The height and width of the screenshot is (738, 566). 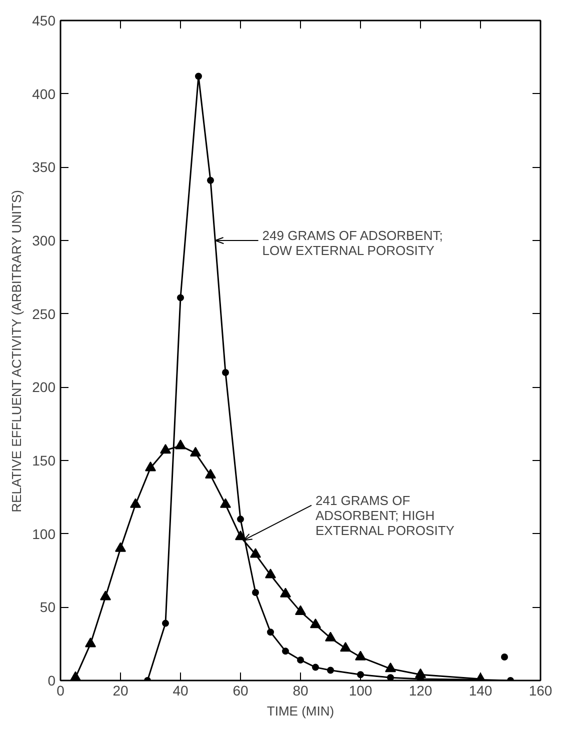 I want to click on y-tick-label: 300, so click(x=44, y=240).